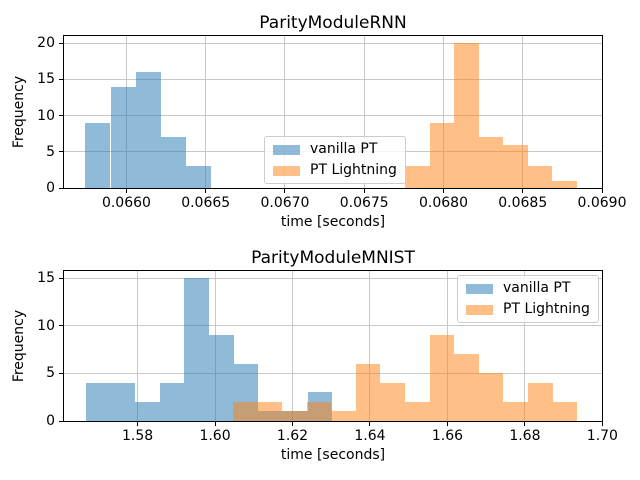 This screenshot has height=480, width=640. What do you see at coordinates (602, 436) in the screenshot?
I see `x-tick-label: 1.70` at bounding box center [602, 436].